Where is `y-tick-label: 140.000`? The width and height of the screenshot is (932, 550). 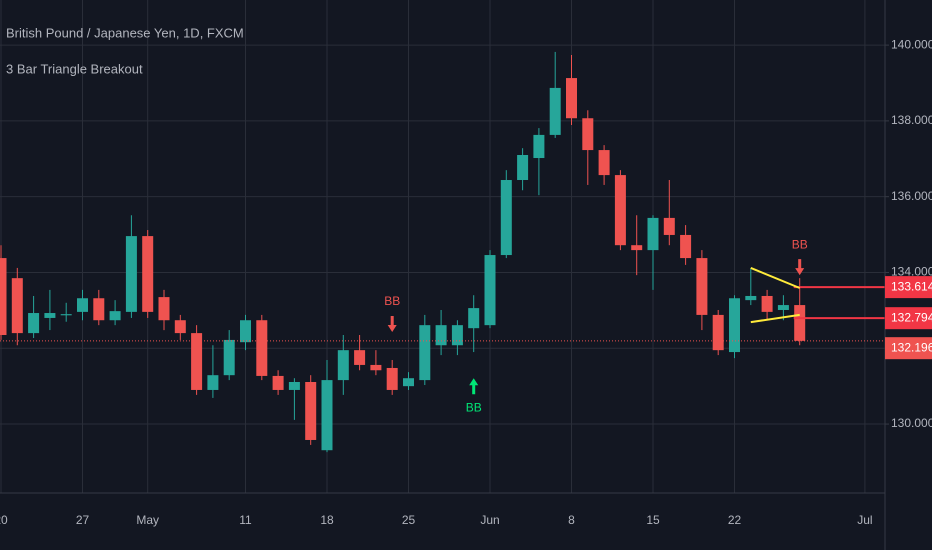 y-tick-label: 140.000 is located at coordinates (911, 44).